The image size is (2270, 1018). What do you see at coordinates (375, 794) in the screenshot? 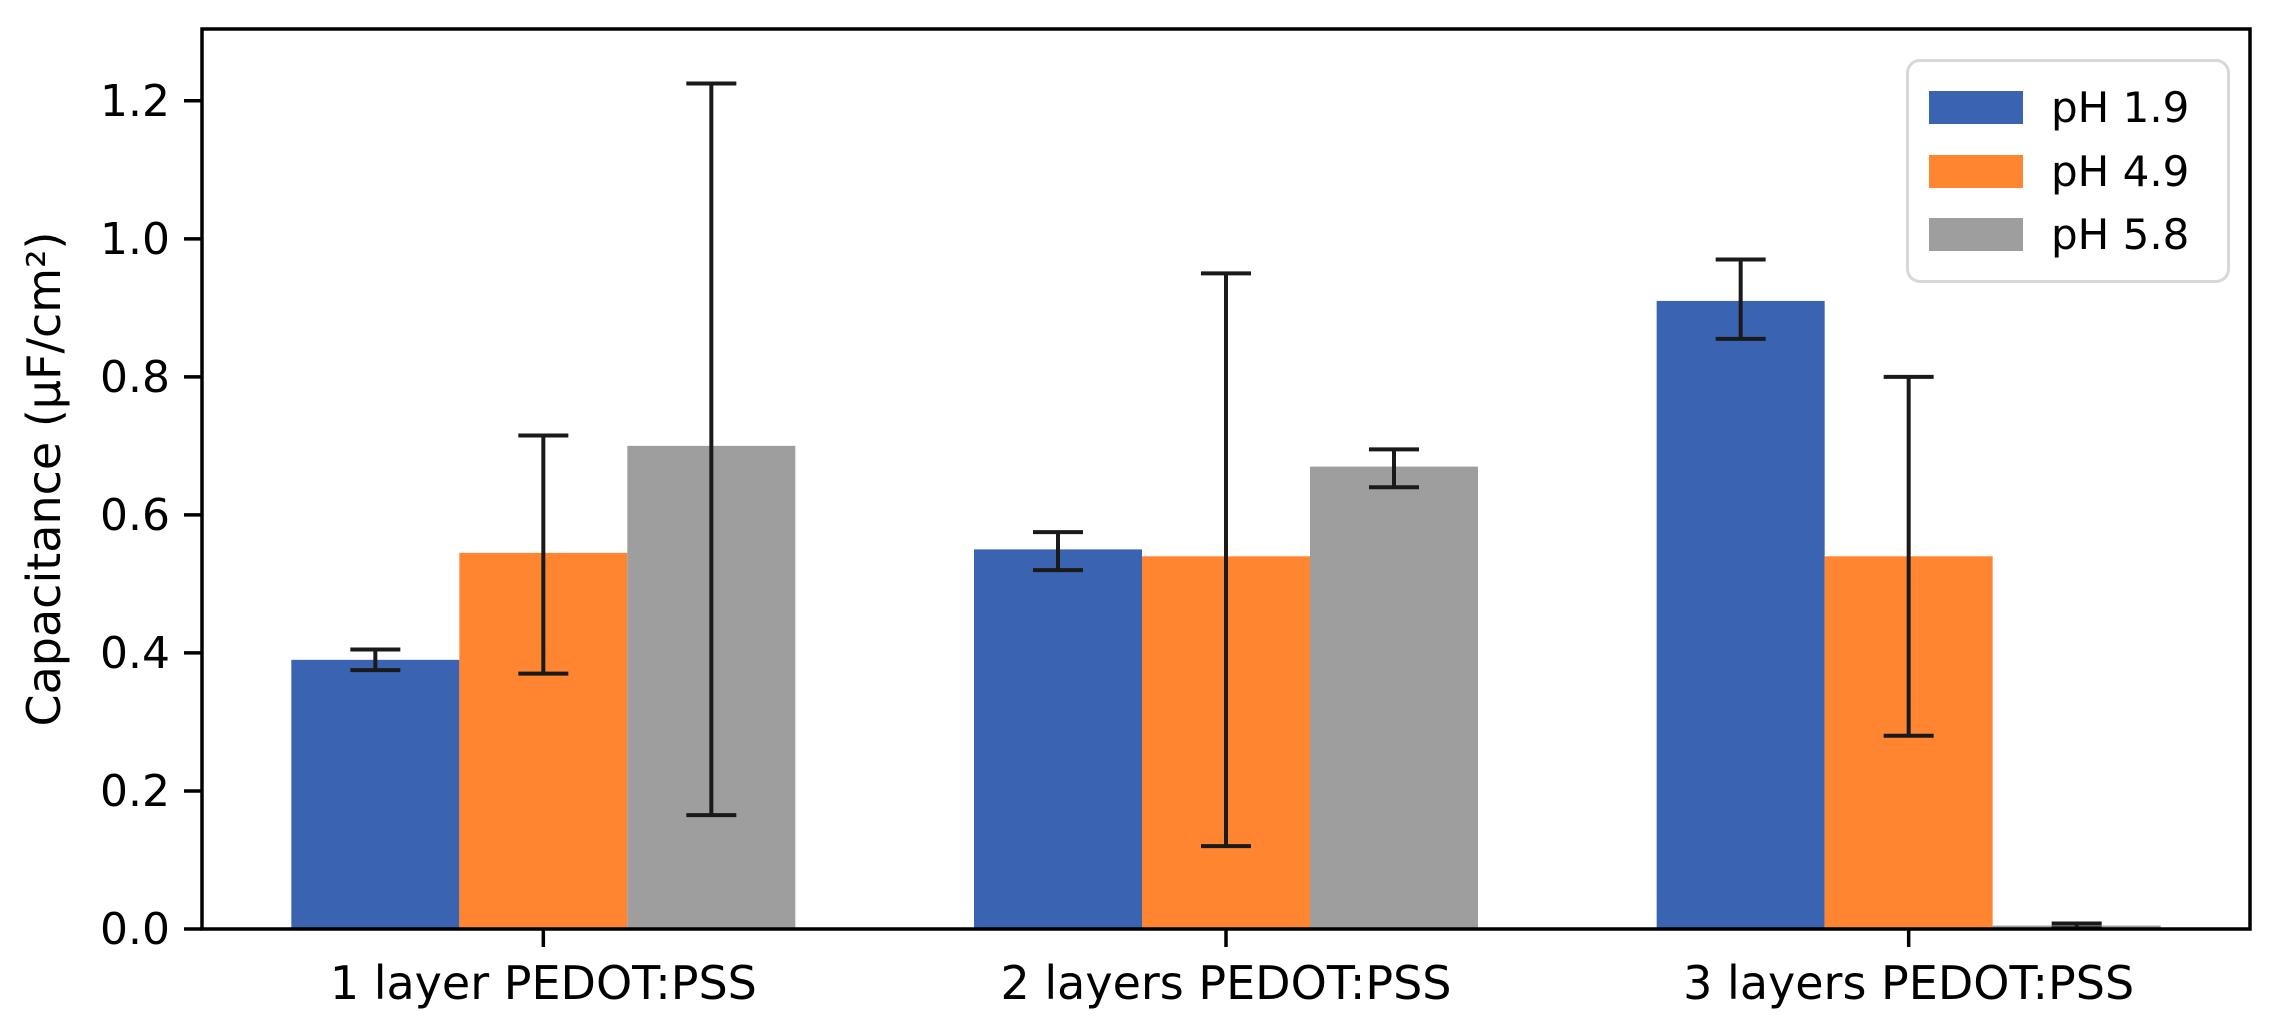
I see `bar-ph-1.9-group-1` at bounding box center [375, 794].